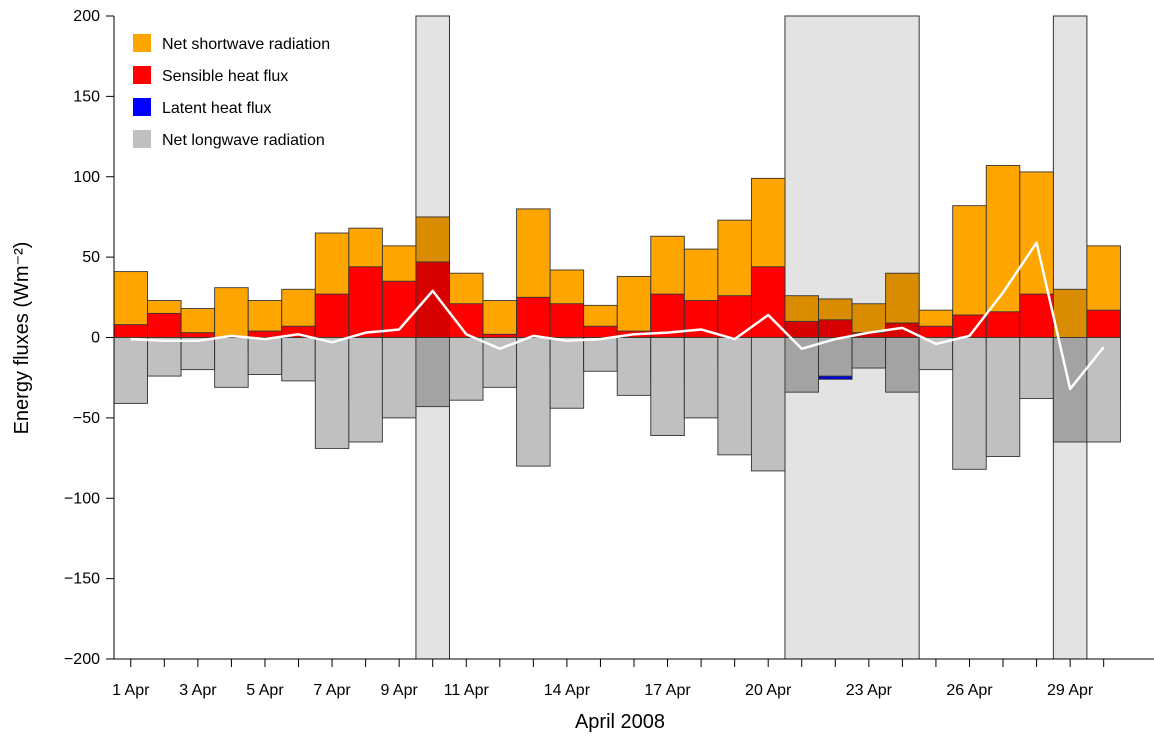 This screenshot has width=1154, height=738. I want to click on x-tick-label-day-17: 17 Apr, so click(667, 690).